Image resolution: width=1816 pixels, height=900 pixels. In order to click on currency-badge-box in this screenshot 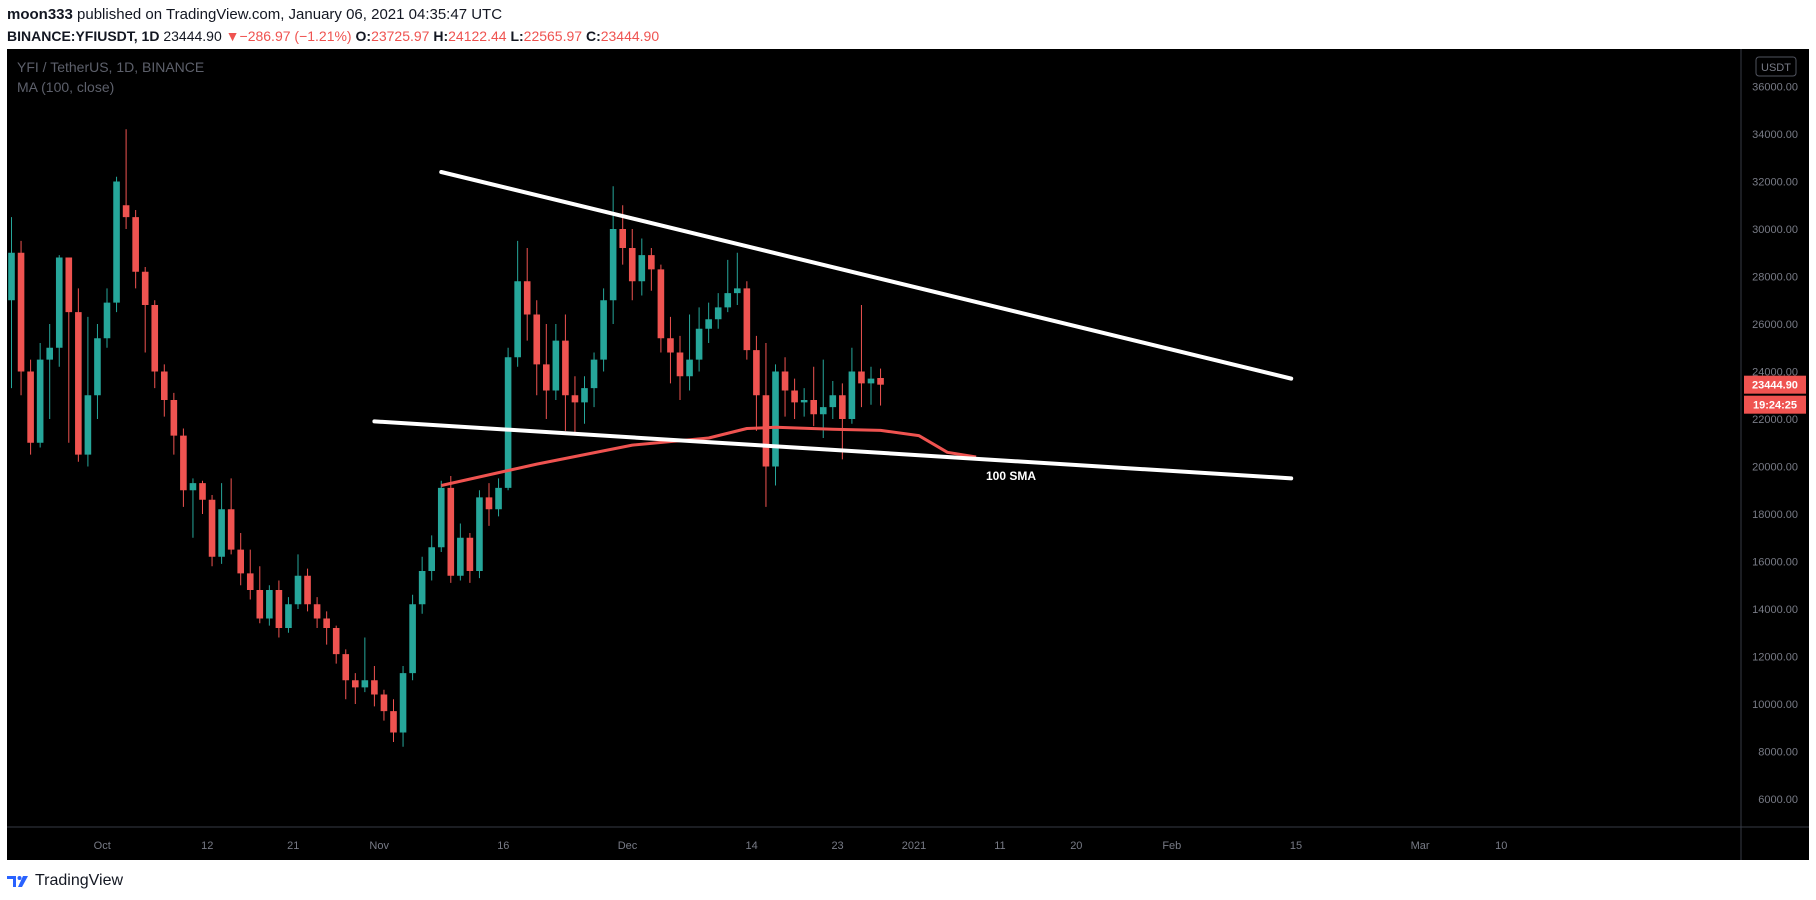, I will do `click(1776, 66)`.